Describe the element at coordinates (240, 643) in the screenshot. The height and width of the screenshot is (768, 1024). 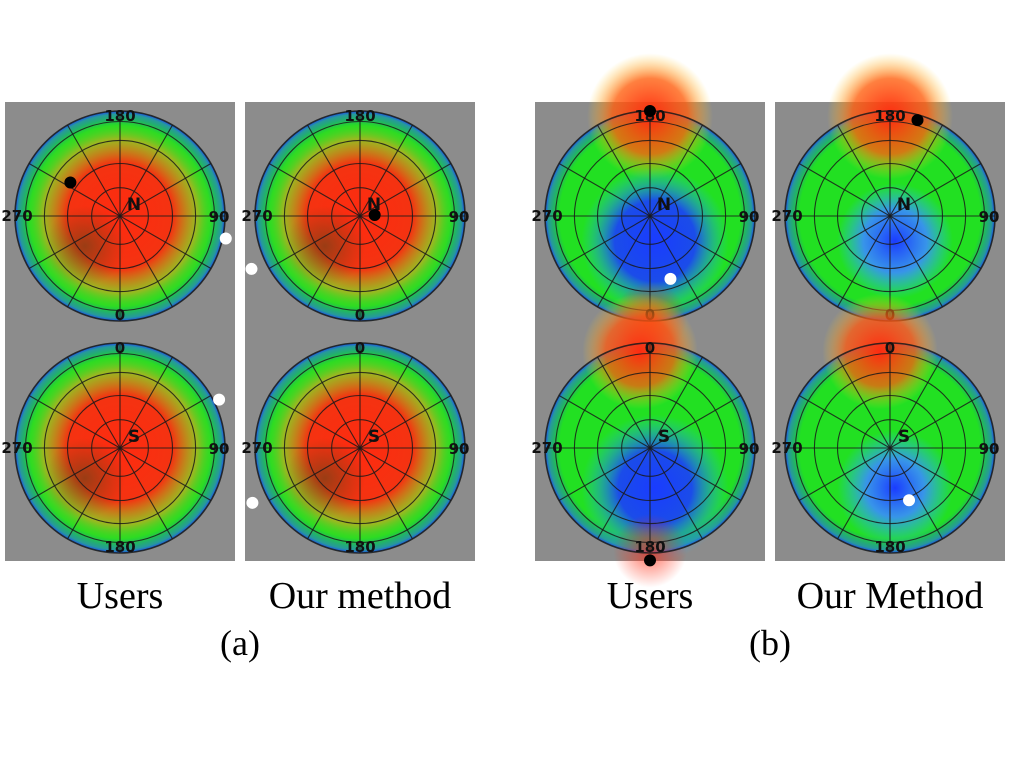
I see `label-a: (a)` at that location.